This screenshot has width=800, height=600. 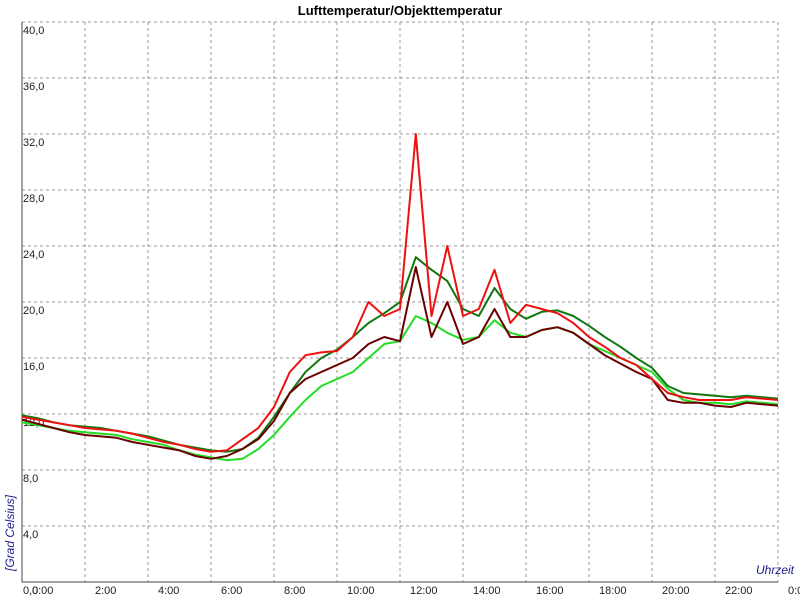 What do you see at coordinates (30, 591) in the screenshot?
I see `y-tick-label: 0,0` at bounding box center [30, 591].